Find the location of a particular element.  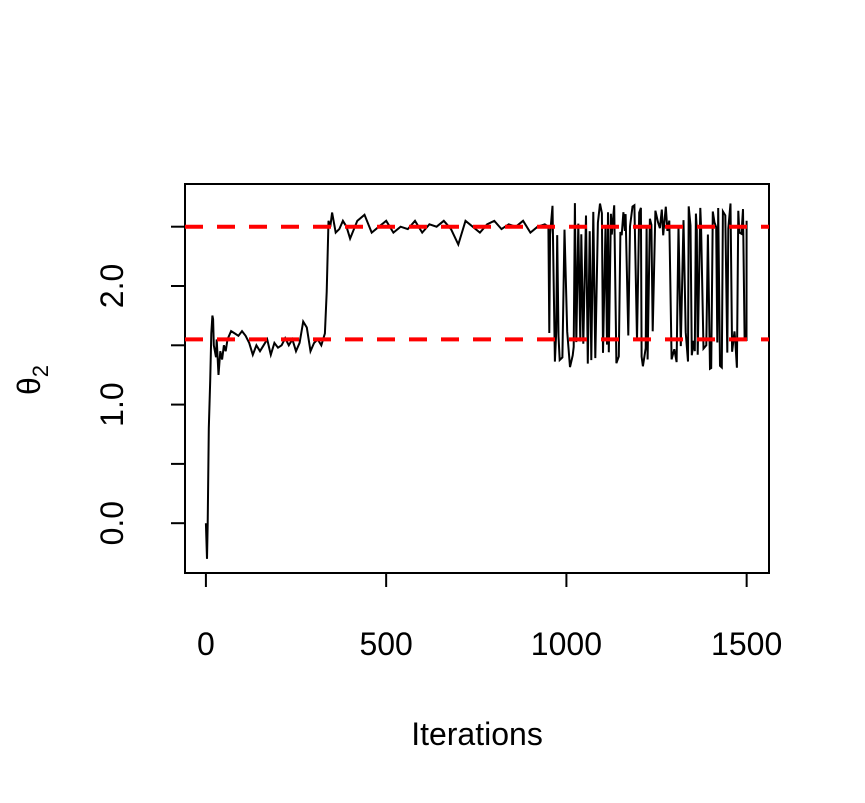

y-tick-label: 1.0 is located at coordinates (112, 404).